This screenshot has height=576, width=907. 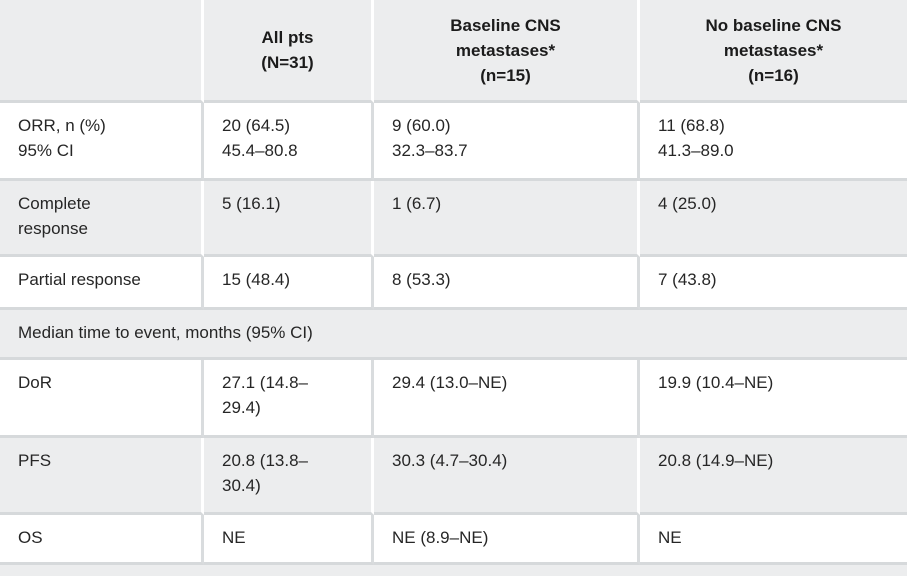 I want to click on cell-value: 11 (68.8) 41.3–89.0, so click(x=773, y=142).